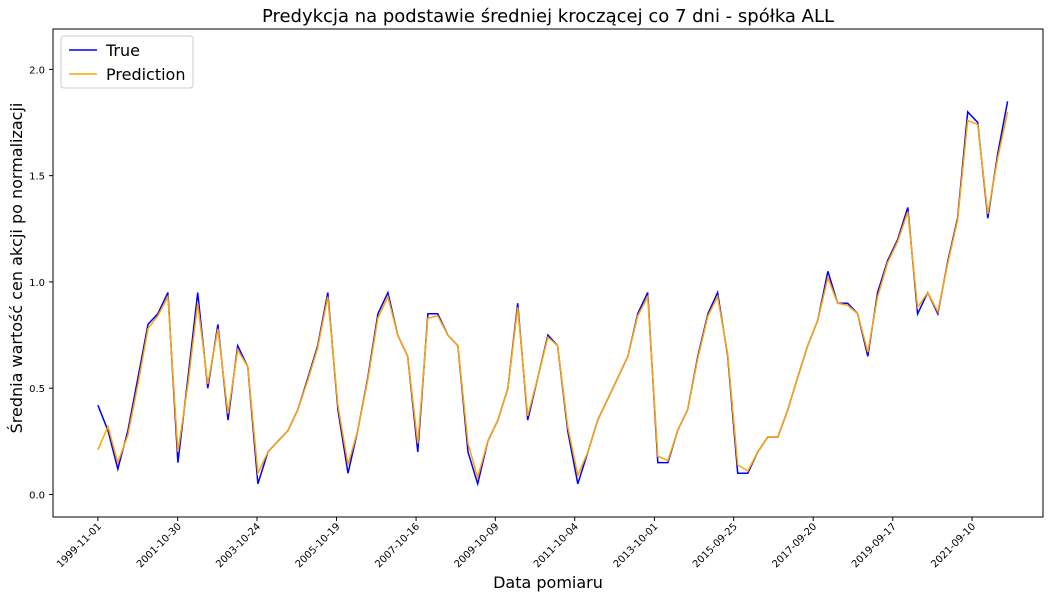 Image resolution: width=1063 pixels, height=598 pixels. I want to click on x-tick-label: 2007-10-16, so click(397, 545).